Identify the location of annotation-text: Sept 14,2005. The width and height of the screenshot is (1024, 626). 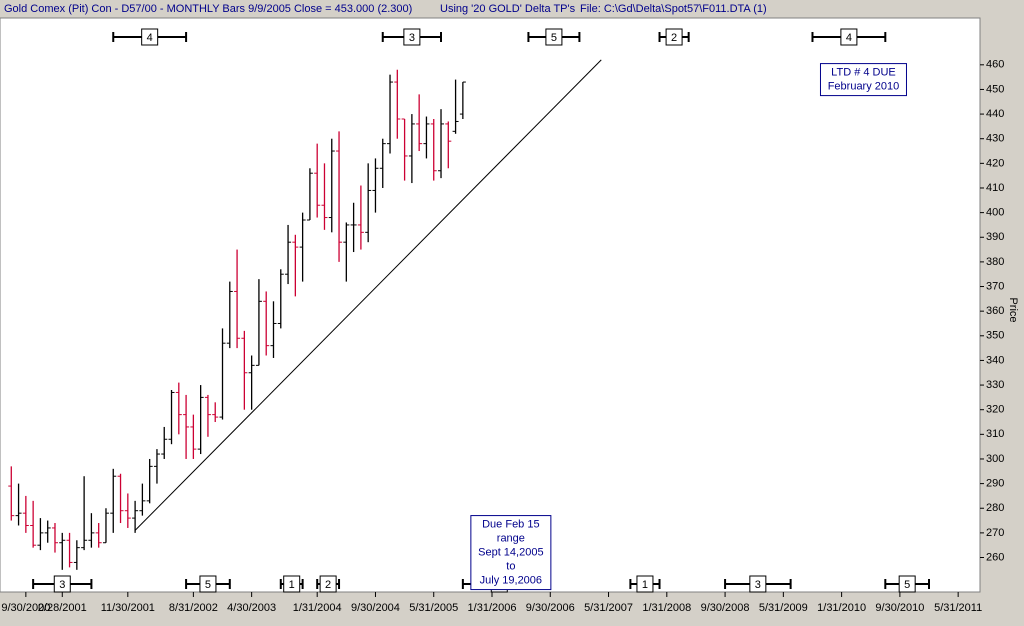
(510, 552).